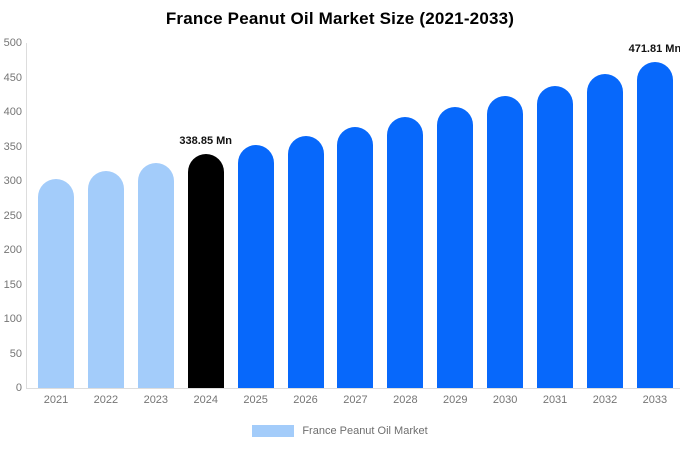 The image size is (680, 450). What do you see at coordinates (255, 400) in the screenshot?
I see `x-tick-label: 2025` at bounding box center [255, 400].